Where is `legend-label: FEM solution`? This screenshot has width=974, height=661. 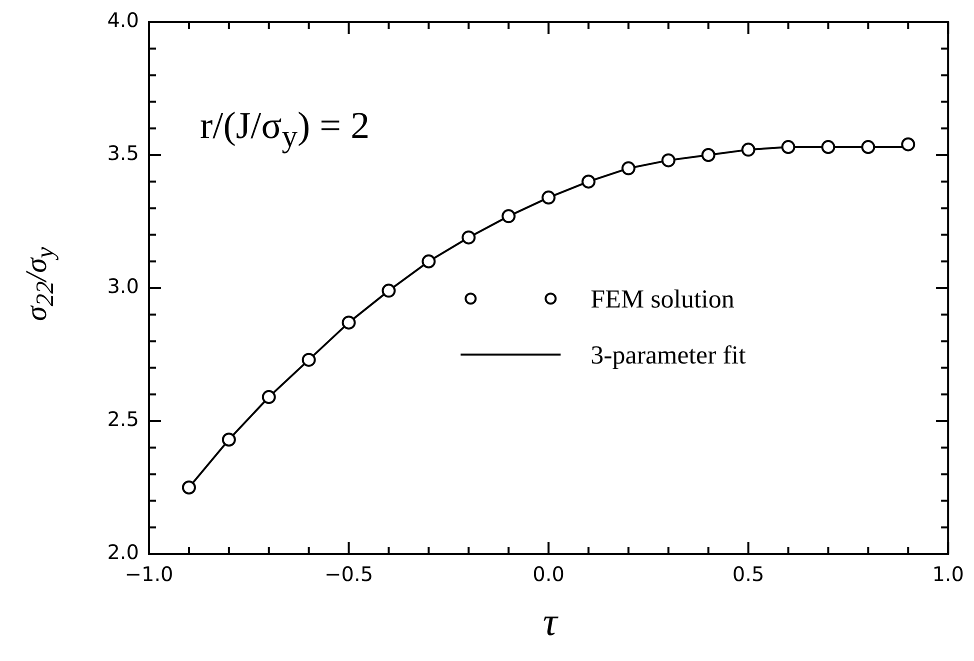 legend-label: FEM solution is located at coordinates (662, 299).